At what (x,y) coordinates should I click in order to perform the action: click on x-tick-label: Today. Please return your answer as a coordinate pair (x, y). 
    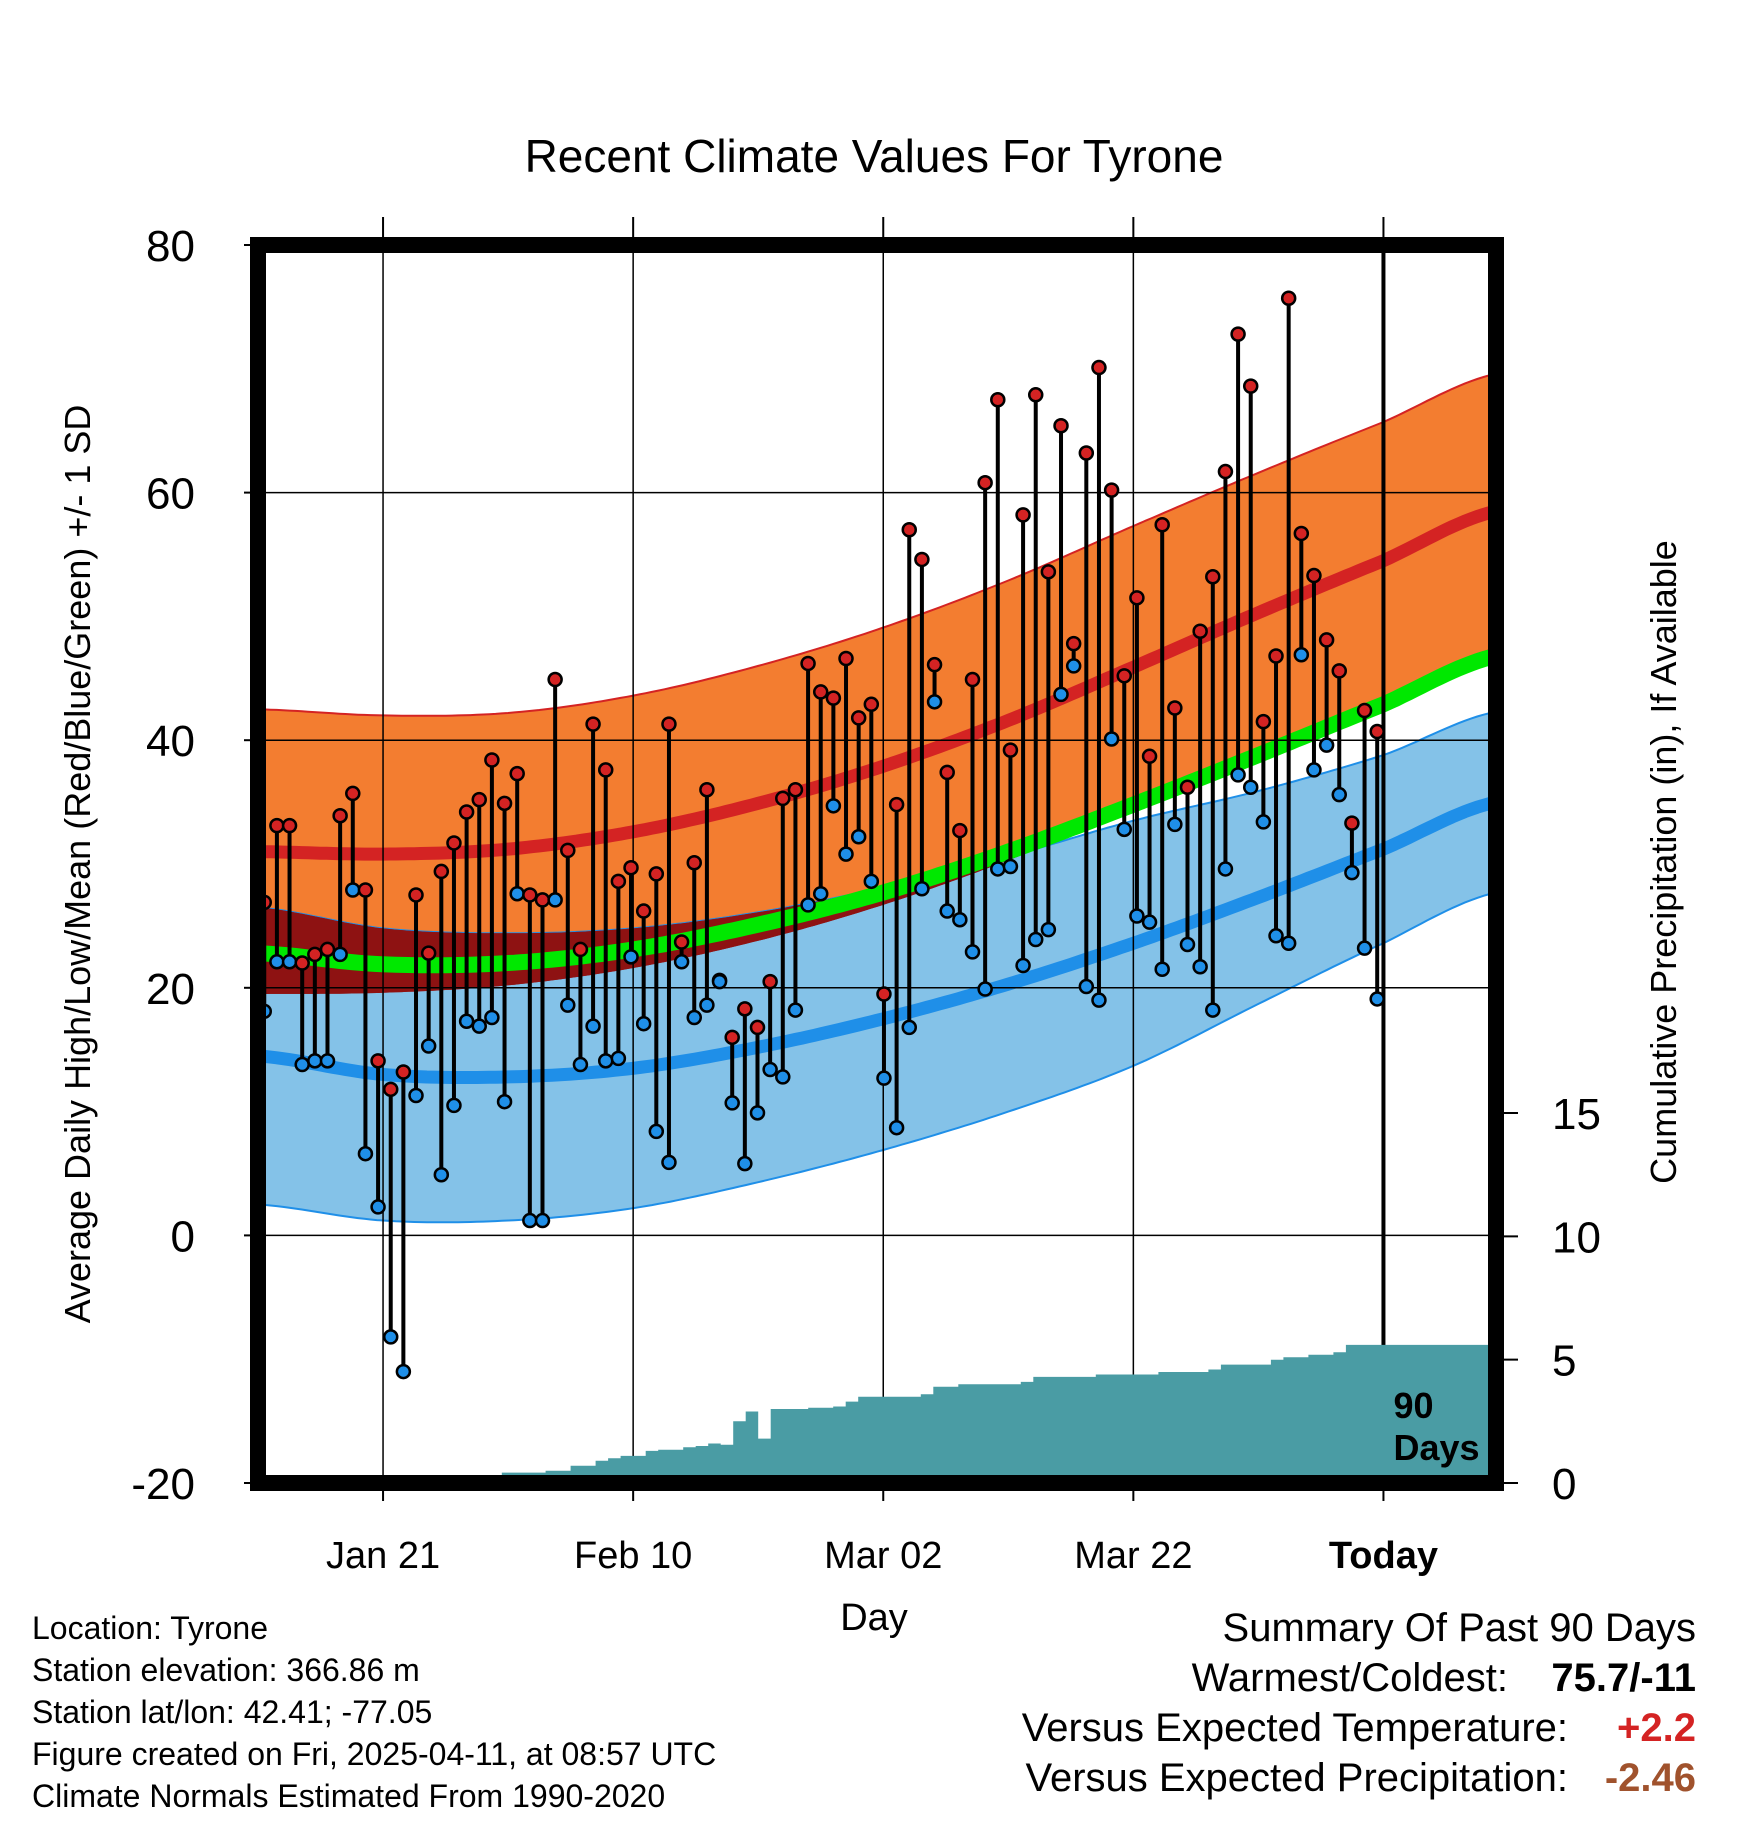
    Looking at the image, I should click on (1383, 1556).